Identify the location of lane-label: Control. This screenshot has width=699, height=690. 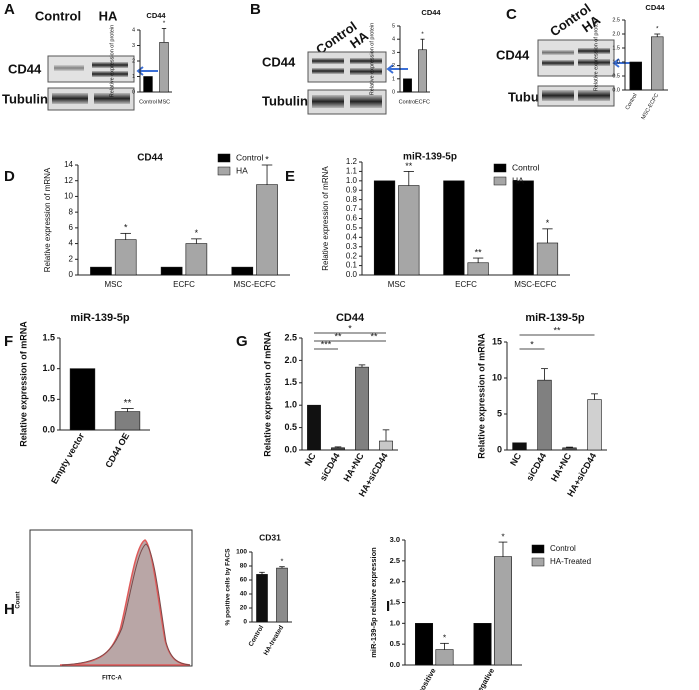
(58, 15).